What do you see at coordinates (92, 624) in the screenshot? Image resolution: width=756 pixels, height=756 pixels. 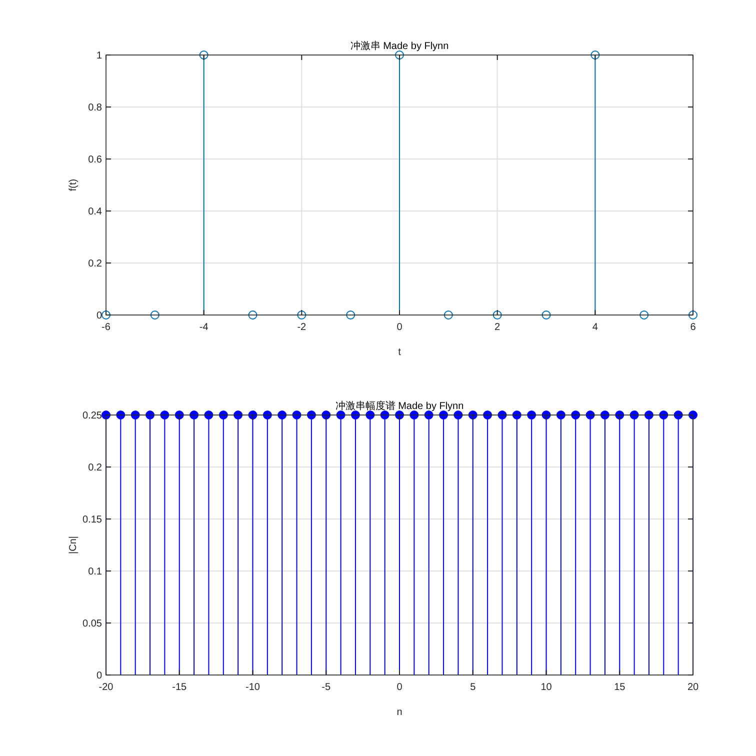 I see `y-tick-label: 0.05` at bounding box center [92, 624].